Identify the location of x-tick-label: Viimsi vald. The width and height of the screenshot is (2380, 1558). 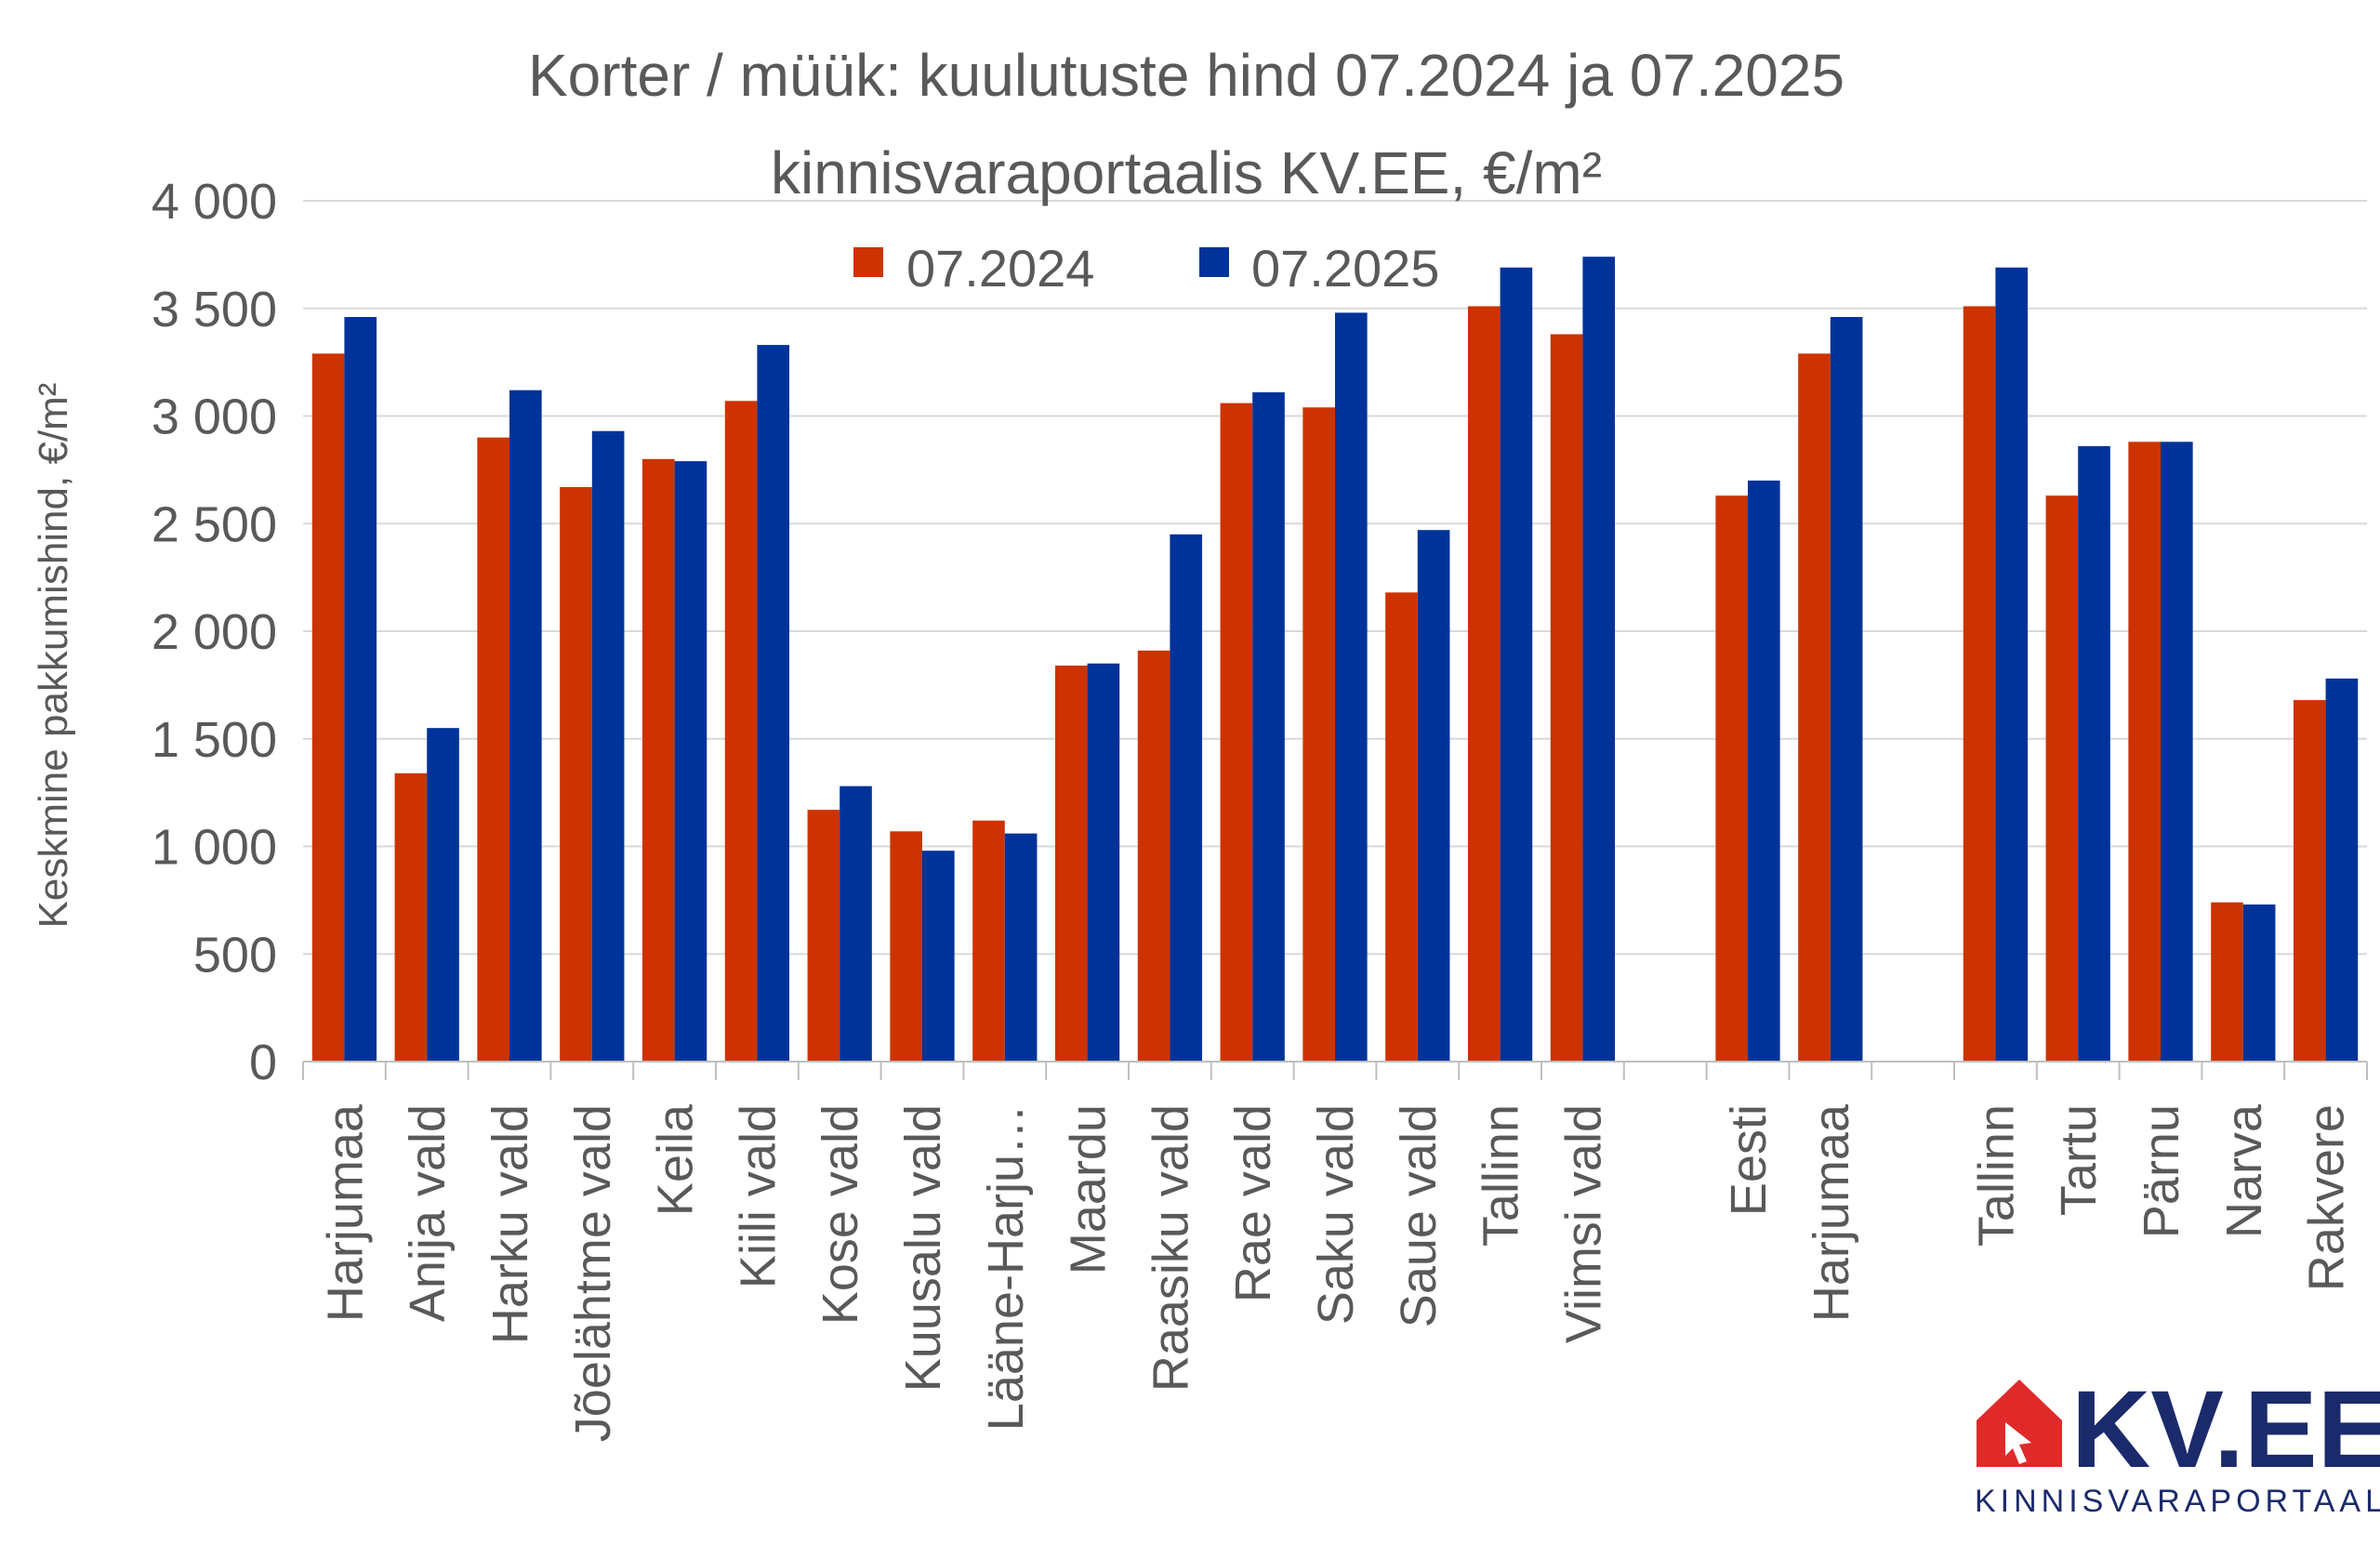
(1583, 1223).